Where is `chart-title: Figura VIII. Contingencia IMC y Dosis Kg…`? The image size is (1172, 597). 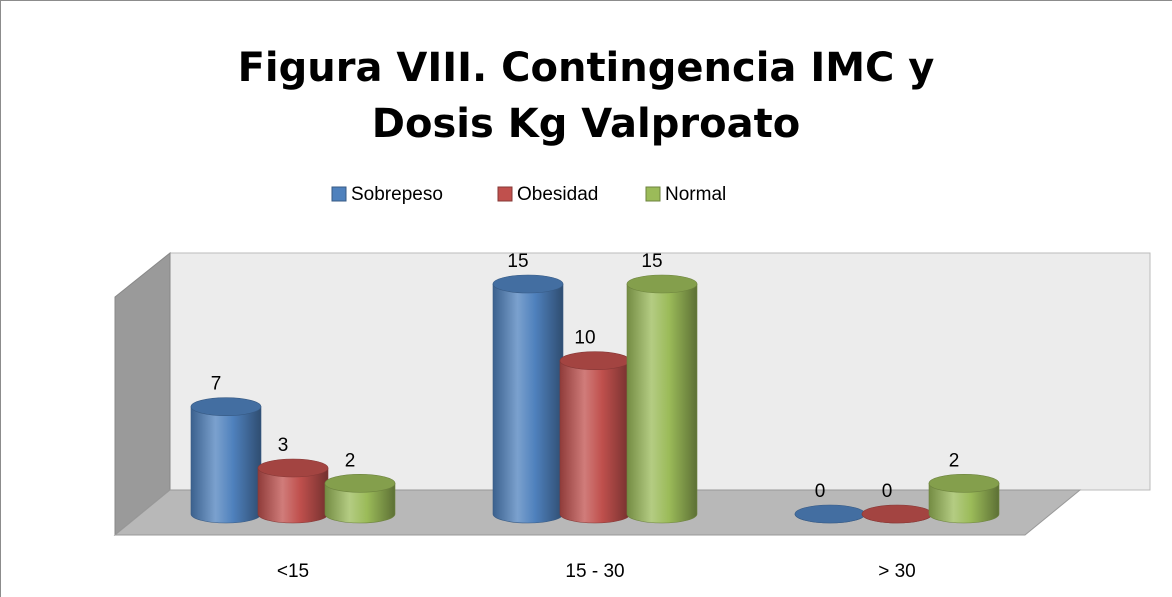
chart-title: Figura VIII. Contingencia IMC y Dosis Kg… is located at coordinates (586, 96).